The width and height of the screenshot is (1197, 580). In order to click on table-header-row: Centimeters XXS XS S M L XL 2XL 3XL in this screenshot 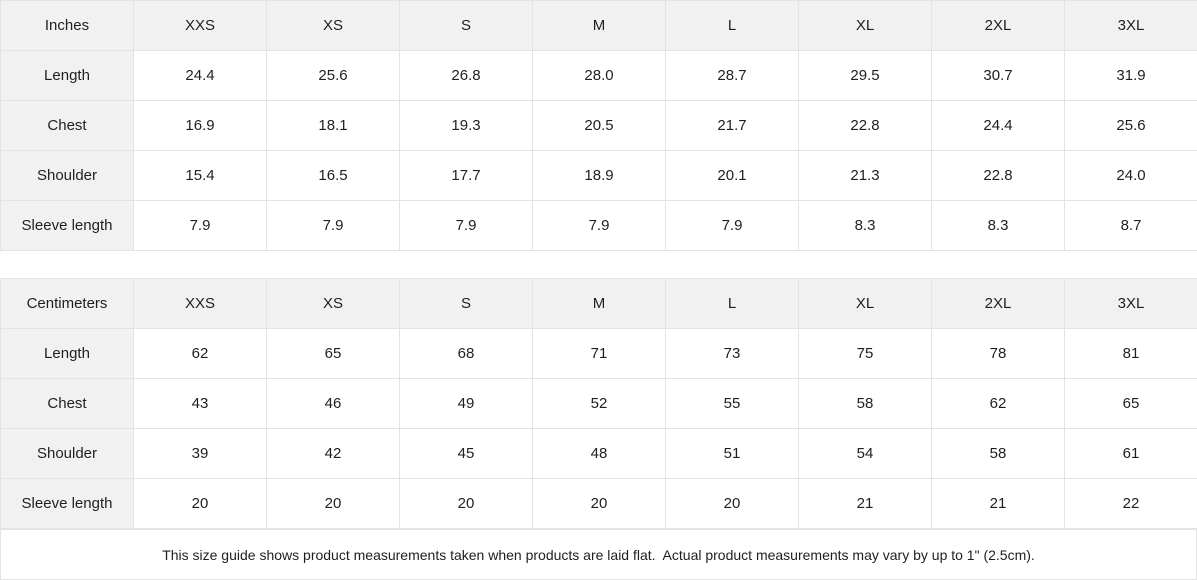, I will do `click(598, 303)`.